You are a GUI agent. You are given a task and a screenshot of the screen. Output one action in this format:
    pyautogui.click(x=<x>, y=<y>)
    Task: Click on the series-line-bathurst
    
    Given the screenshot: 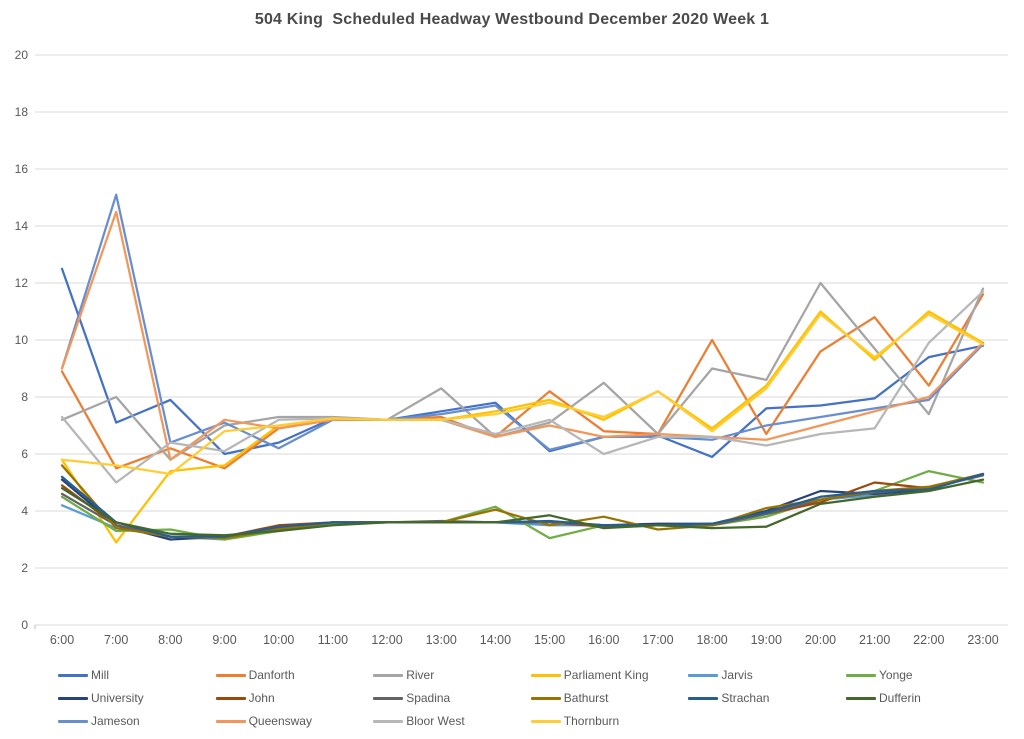 What is the action you would take?
    pyautogui.click(x=522, y=502)
    